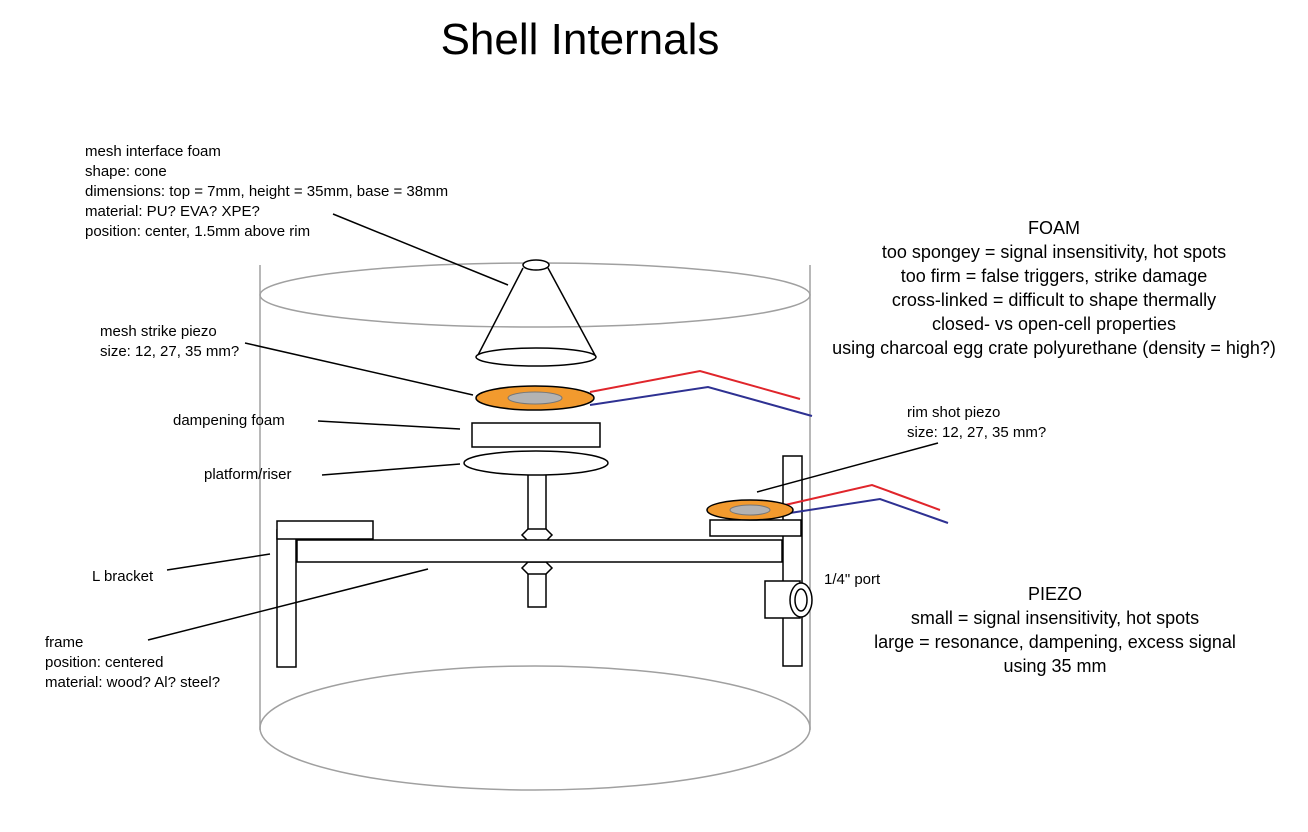  I want to click on label-l-bracket: L bracket, so click(123, 576).